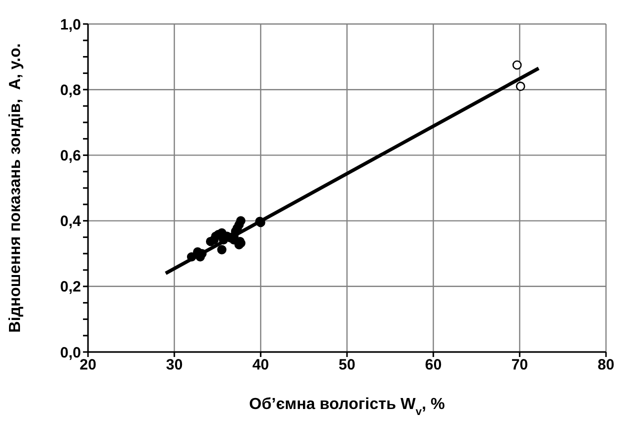  I want to click on x-tick-label: 20, so click(88, 365).